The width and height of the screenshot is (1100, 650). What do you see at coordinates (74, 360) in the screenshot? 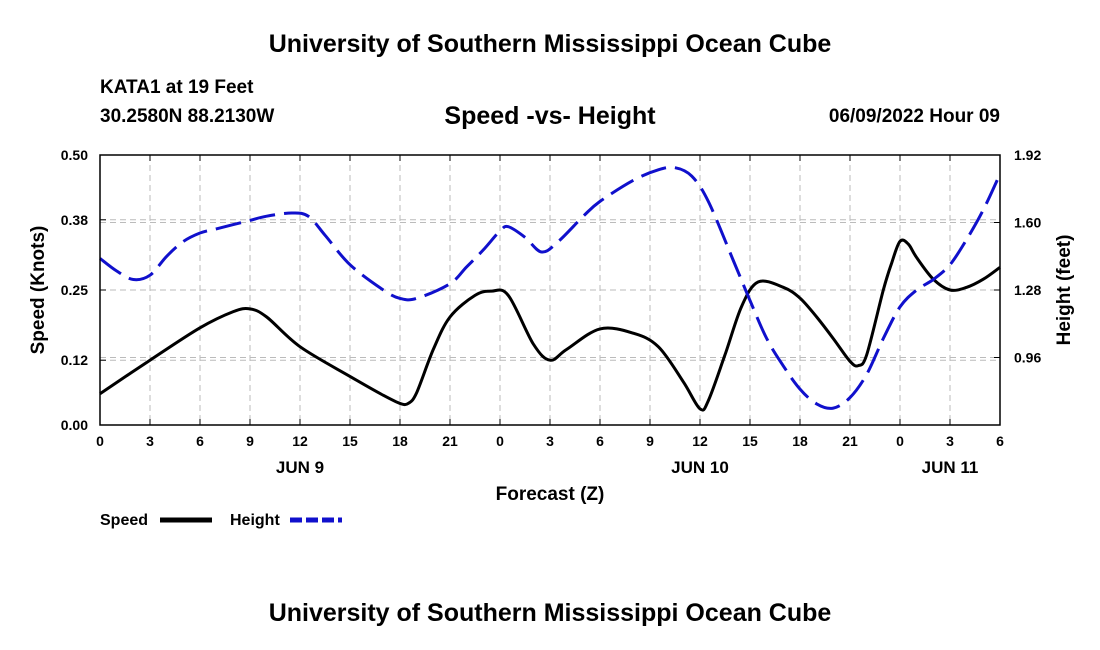
I see `y-tick-label: 0.12` at bounding box center [74, 360].